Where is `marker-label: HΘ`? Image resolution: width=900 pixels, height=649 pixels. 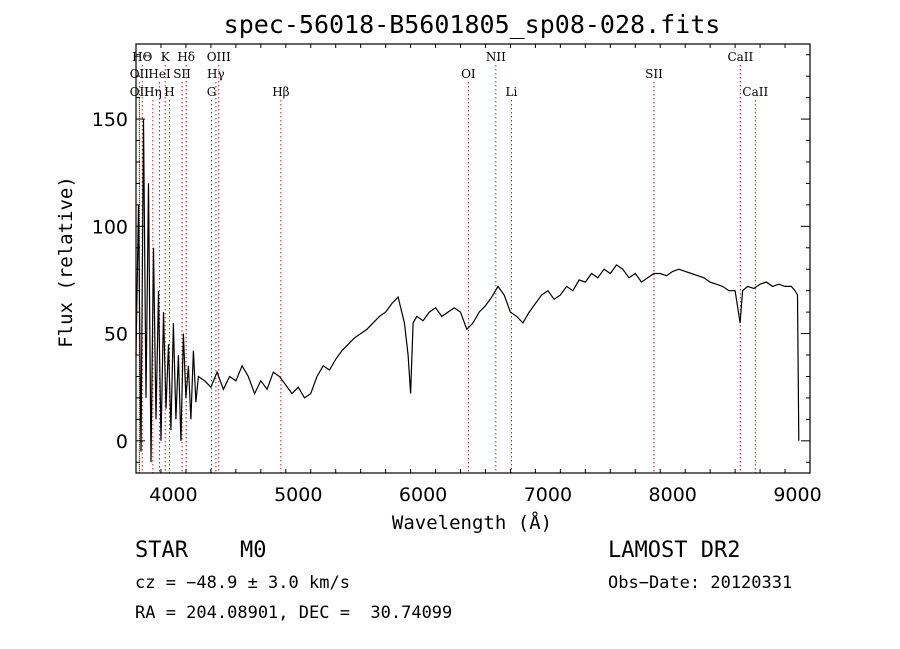
marker-label: HΘ is located at coordinates (142, 57).